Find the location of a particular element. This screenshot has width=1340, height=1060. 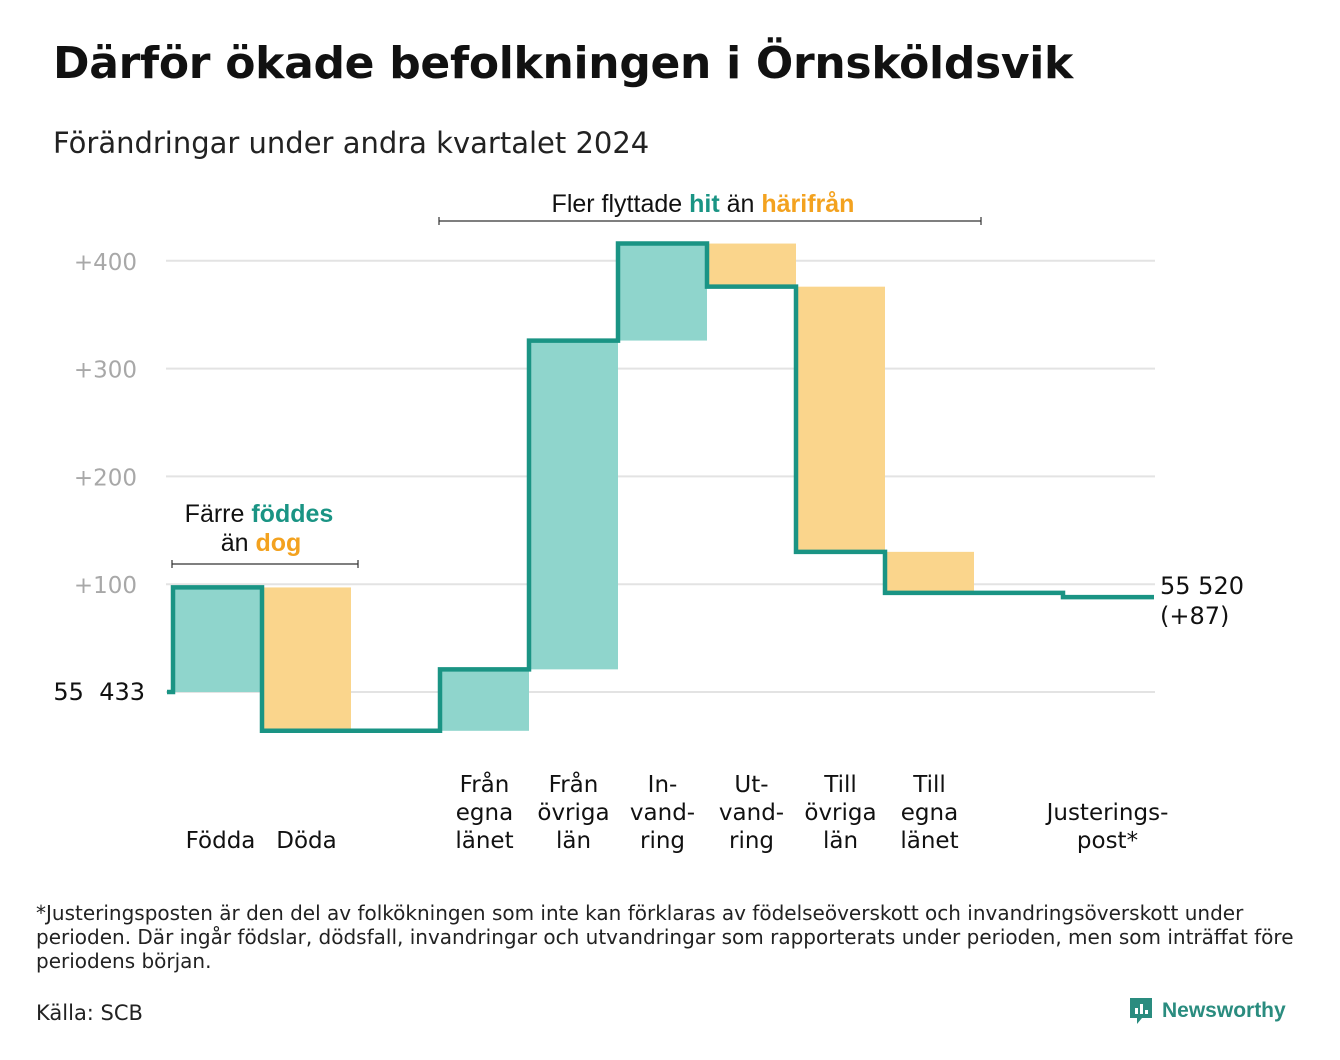

annotation-birth-colored: föddes is located at coordinates (292, 514).